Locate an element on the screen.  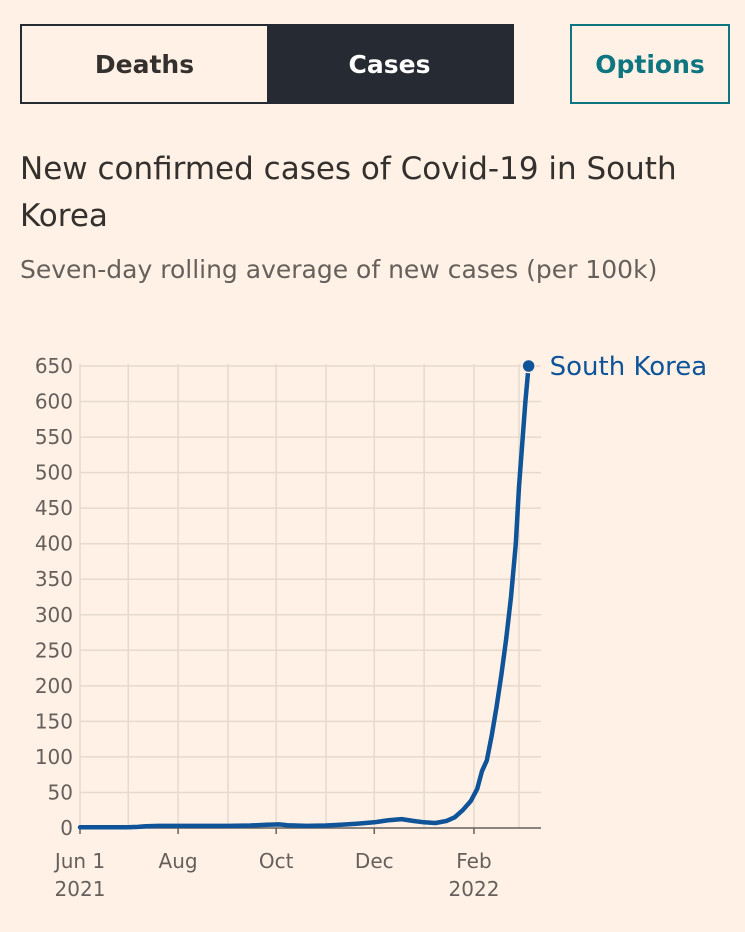
deaths-tab: Deaths is located at coordinates (144, 64).